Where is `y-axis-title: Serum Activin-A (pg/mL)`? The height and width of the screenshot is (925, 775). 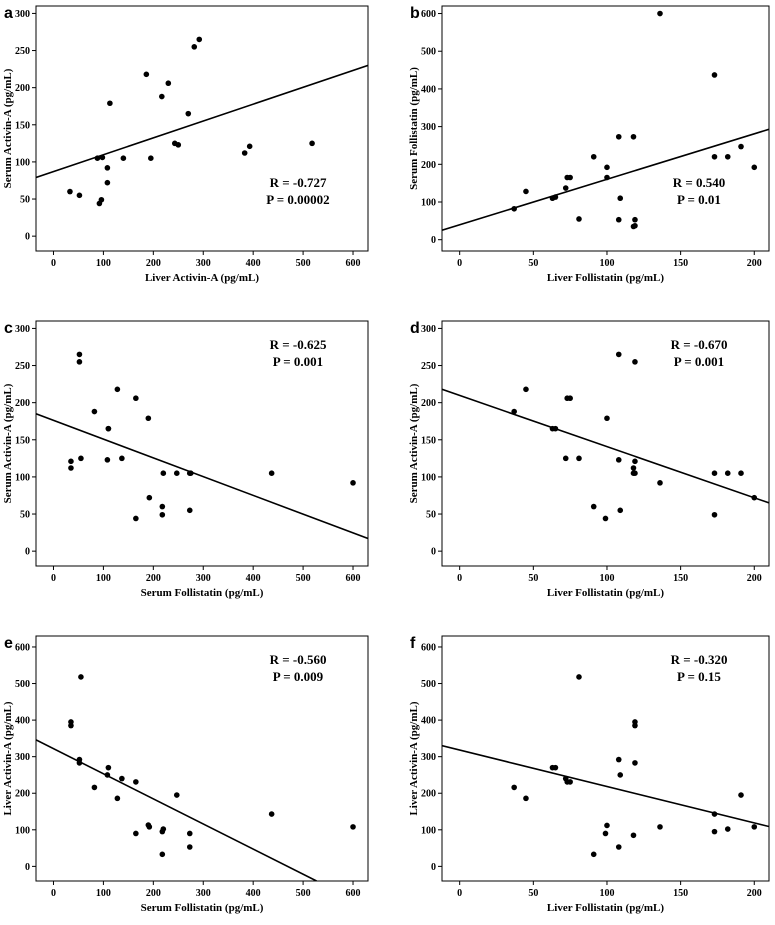 y-axis-title: Serum Activin-A (pg/mL) is located at coordinates (8, 443).